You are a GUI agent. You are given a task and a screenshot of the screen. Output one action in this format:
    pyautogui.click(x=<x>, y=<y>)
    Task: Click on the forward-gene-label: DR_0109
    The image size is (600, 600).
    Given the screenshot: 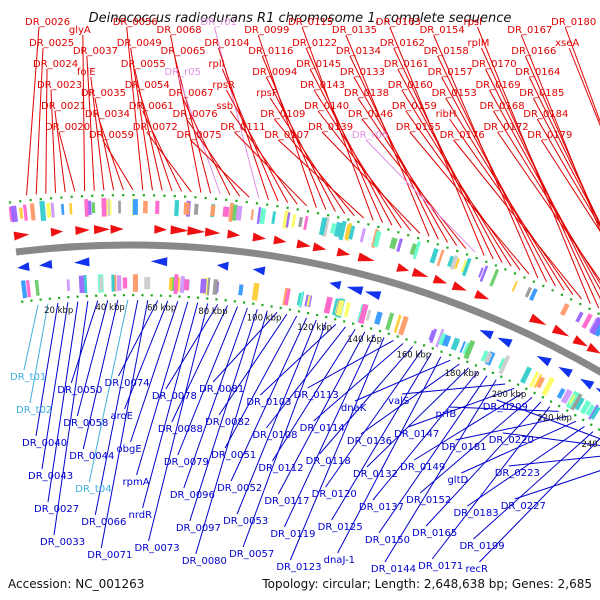 What is the action you would take?
    pyautogui.click(x=282, y=114)
    